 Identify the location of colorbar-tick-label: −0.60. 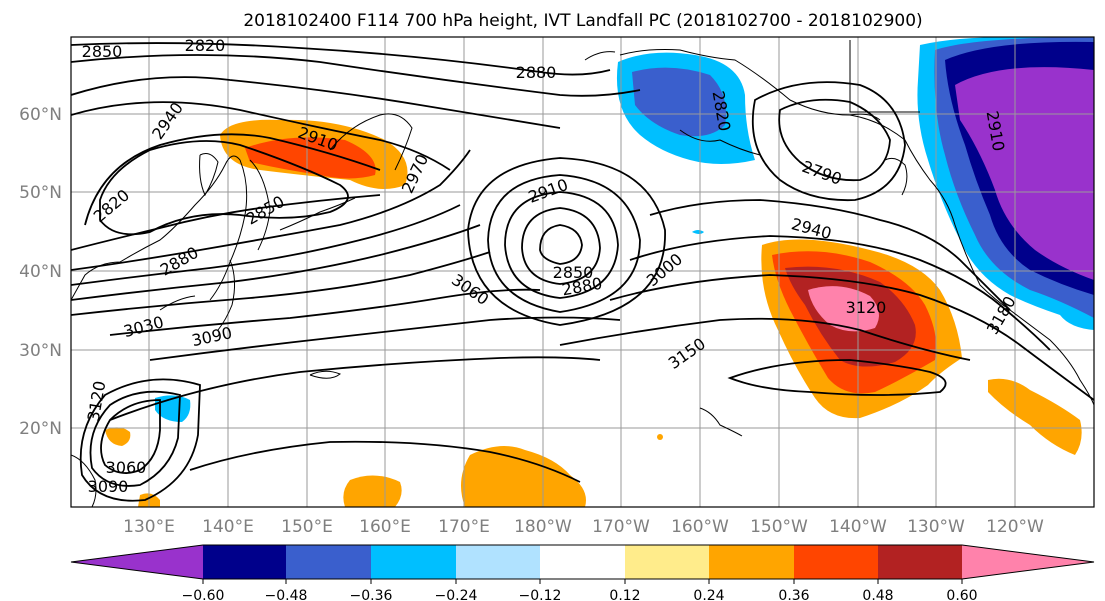
(203, 594).